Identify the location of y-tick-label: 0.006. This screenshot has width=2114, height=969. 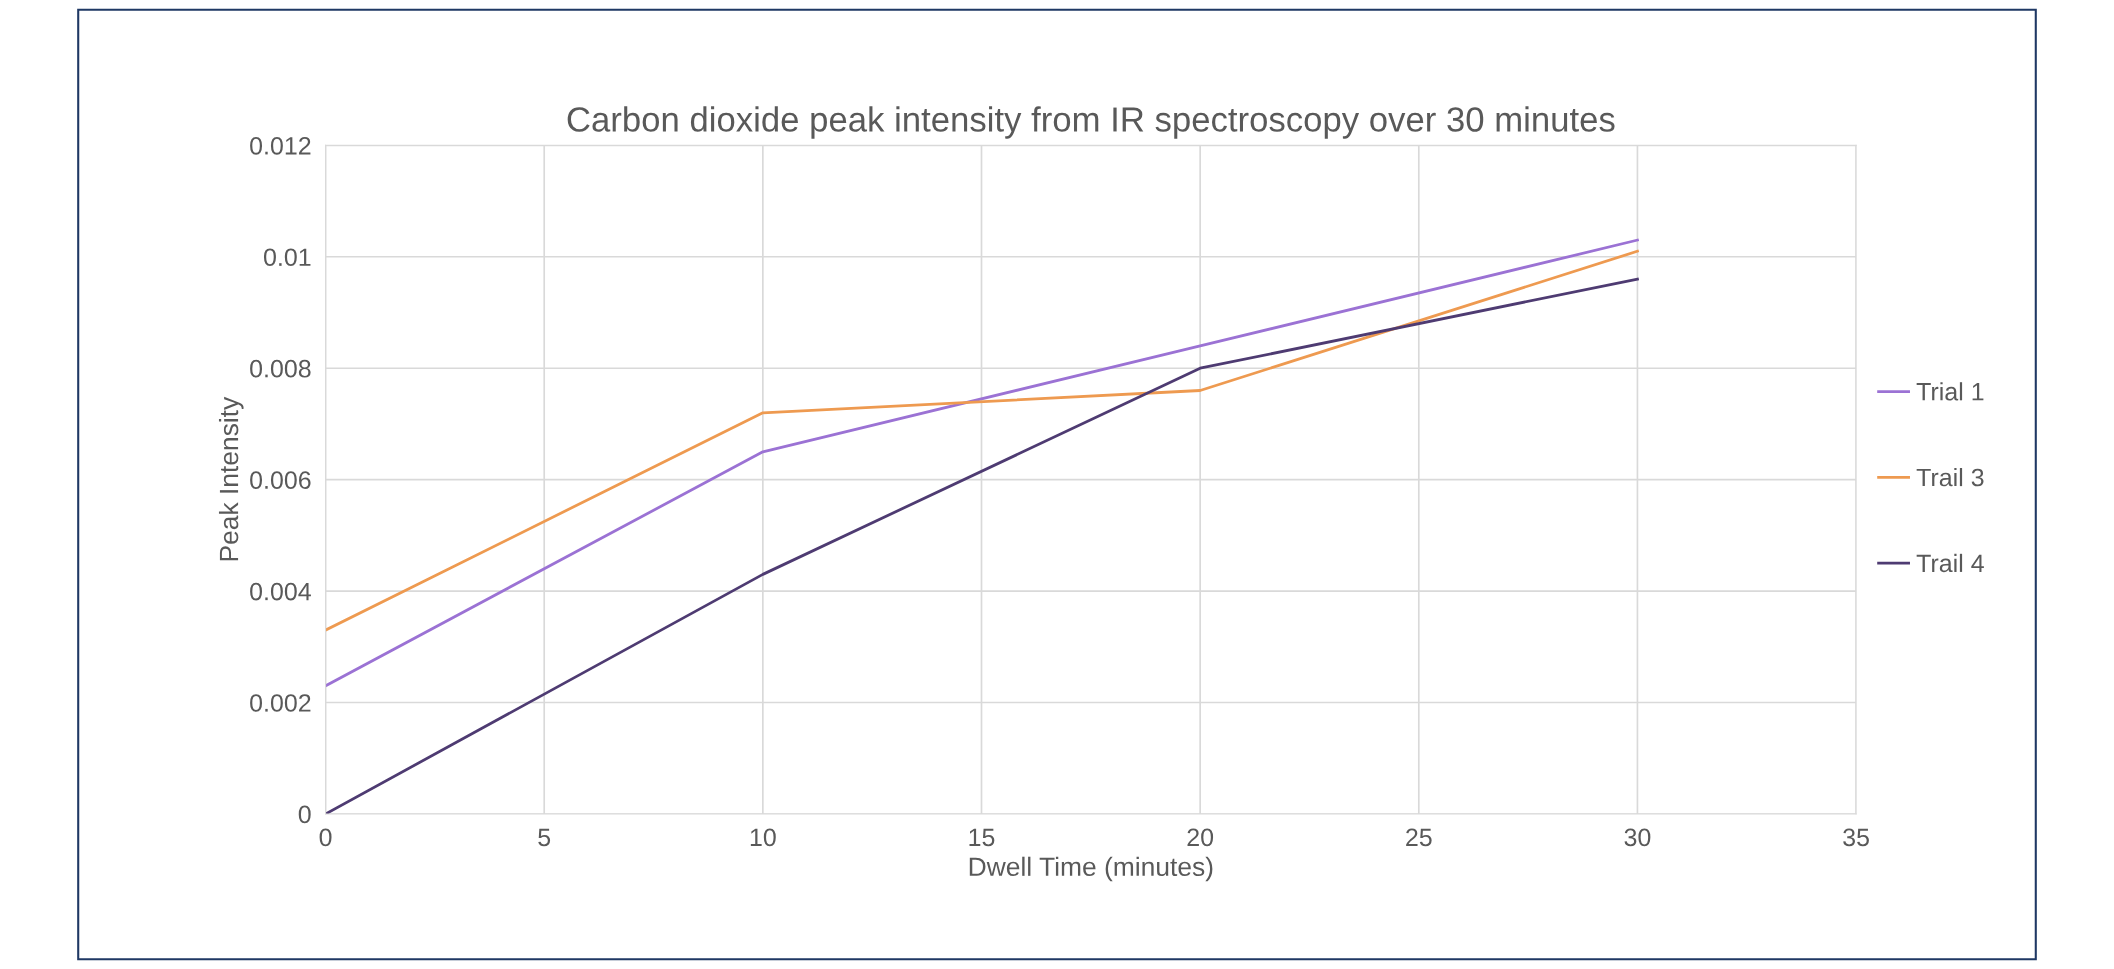
(280, 480).